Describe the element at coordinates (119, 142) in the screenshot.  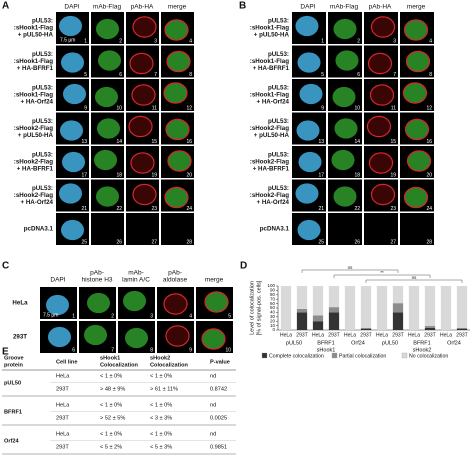
I see `image-number: 14` at that location.